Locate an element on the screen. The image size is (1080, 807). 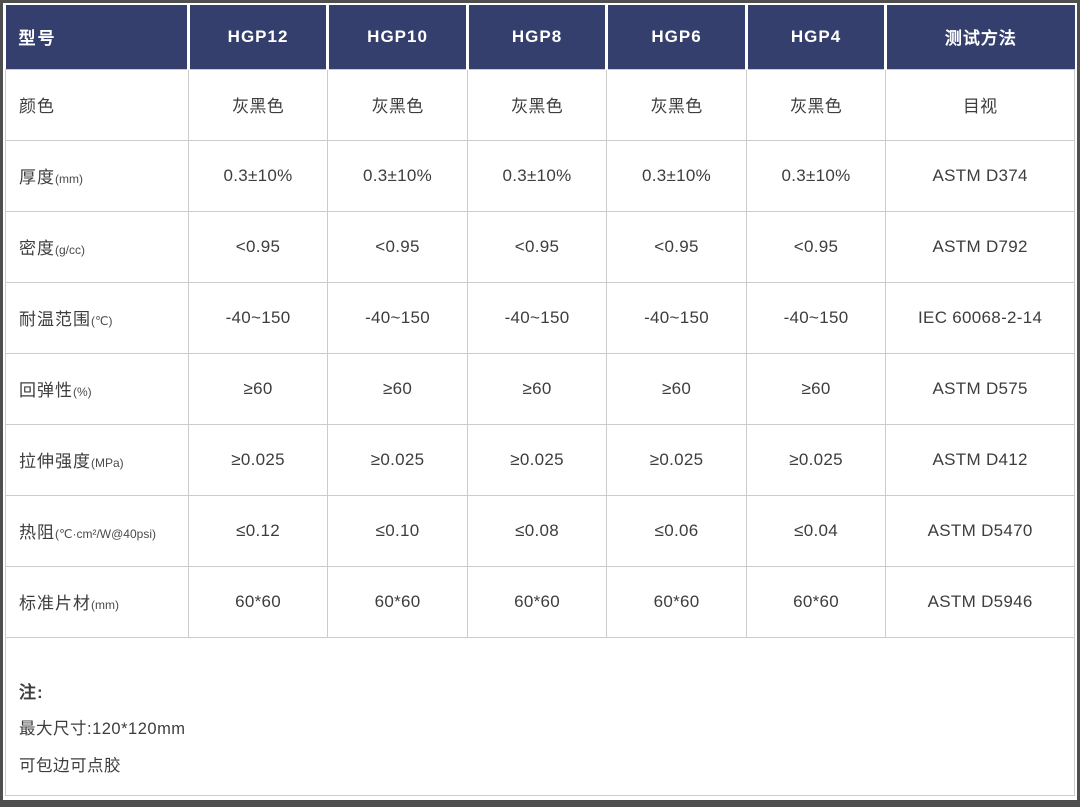
test-method-cell: 目视 is located at coordinates (980, 104).